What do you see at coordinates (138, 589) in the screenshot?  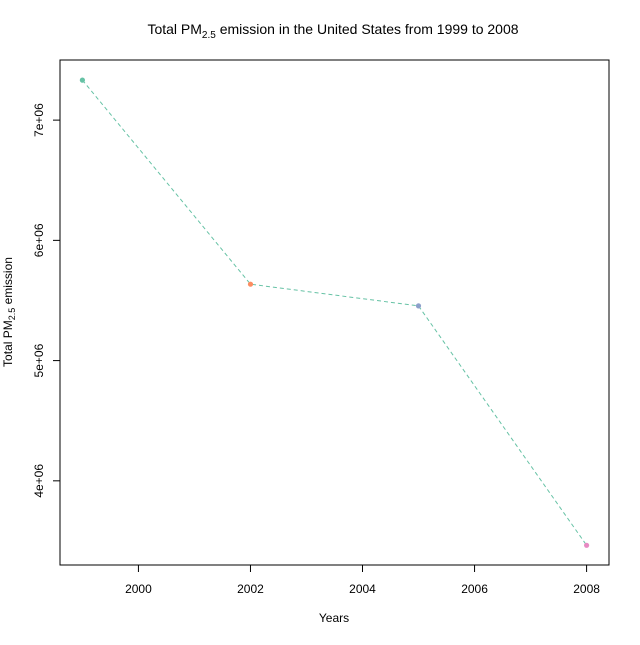 I see `x-tick-label: 2000` at bounding box center [138, 589].